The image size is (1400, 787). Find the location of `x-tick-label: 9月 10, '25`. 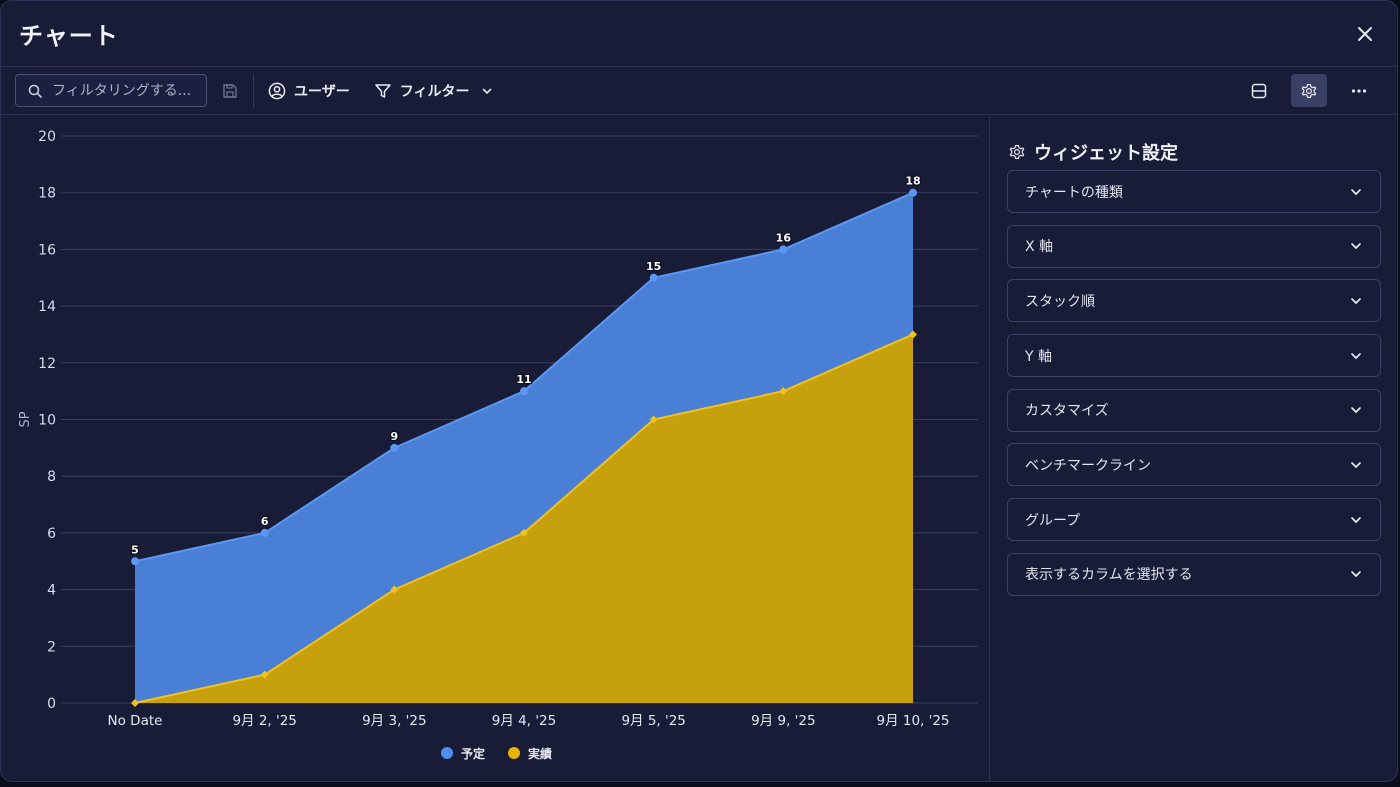

x-tick-label: 9月 10, '25 is located at coordinates (912, 721).